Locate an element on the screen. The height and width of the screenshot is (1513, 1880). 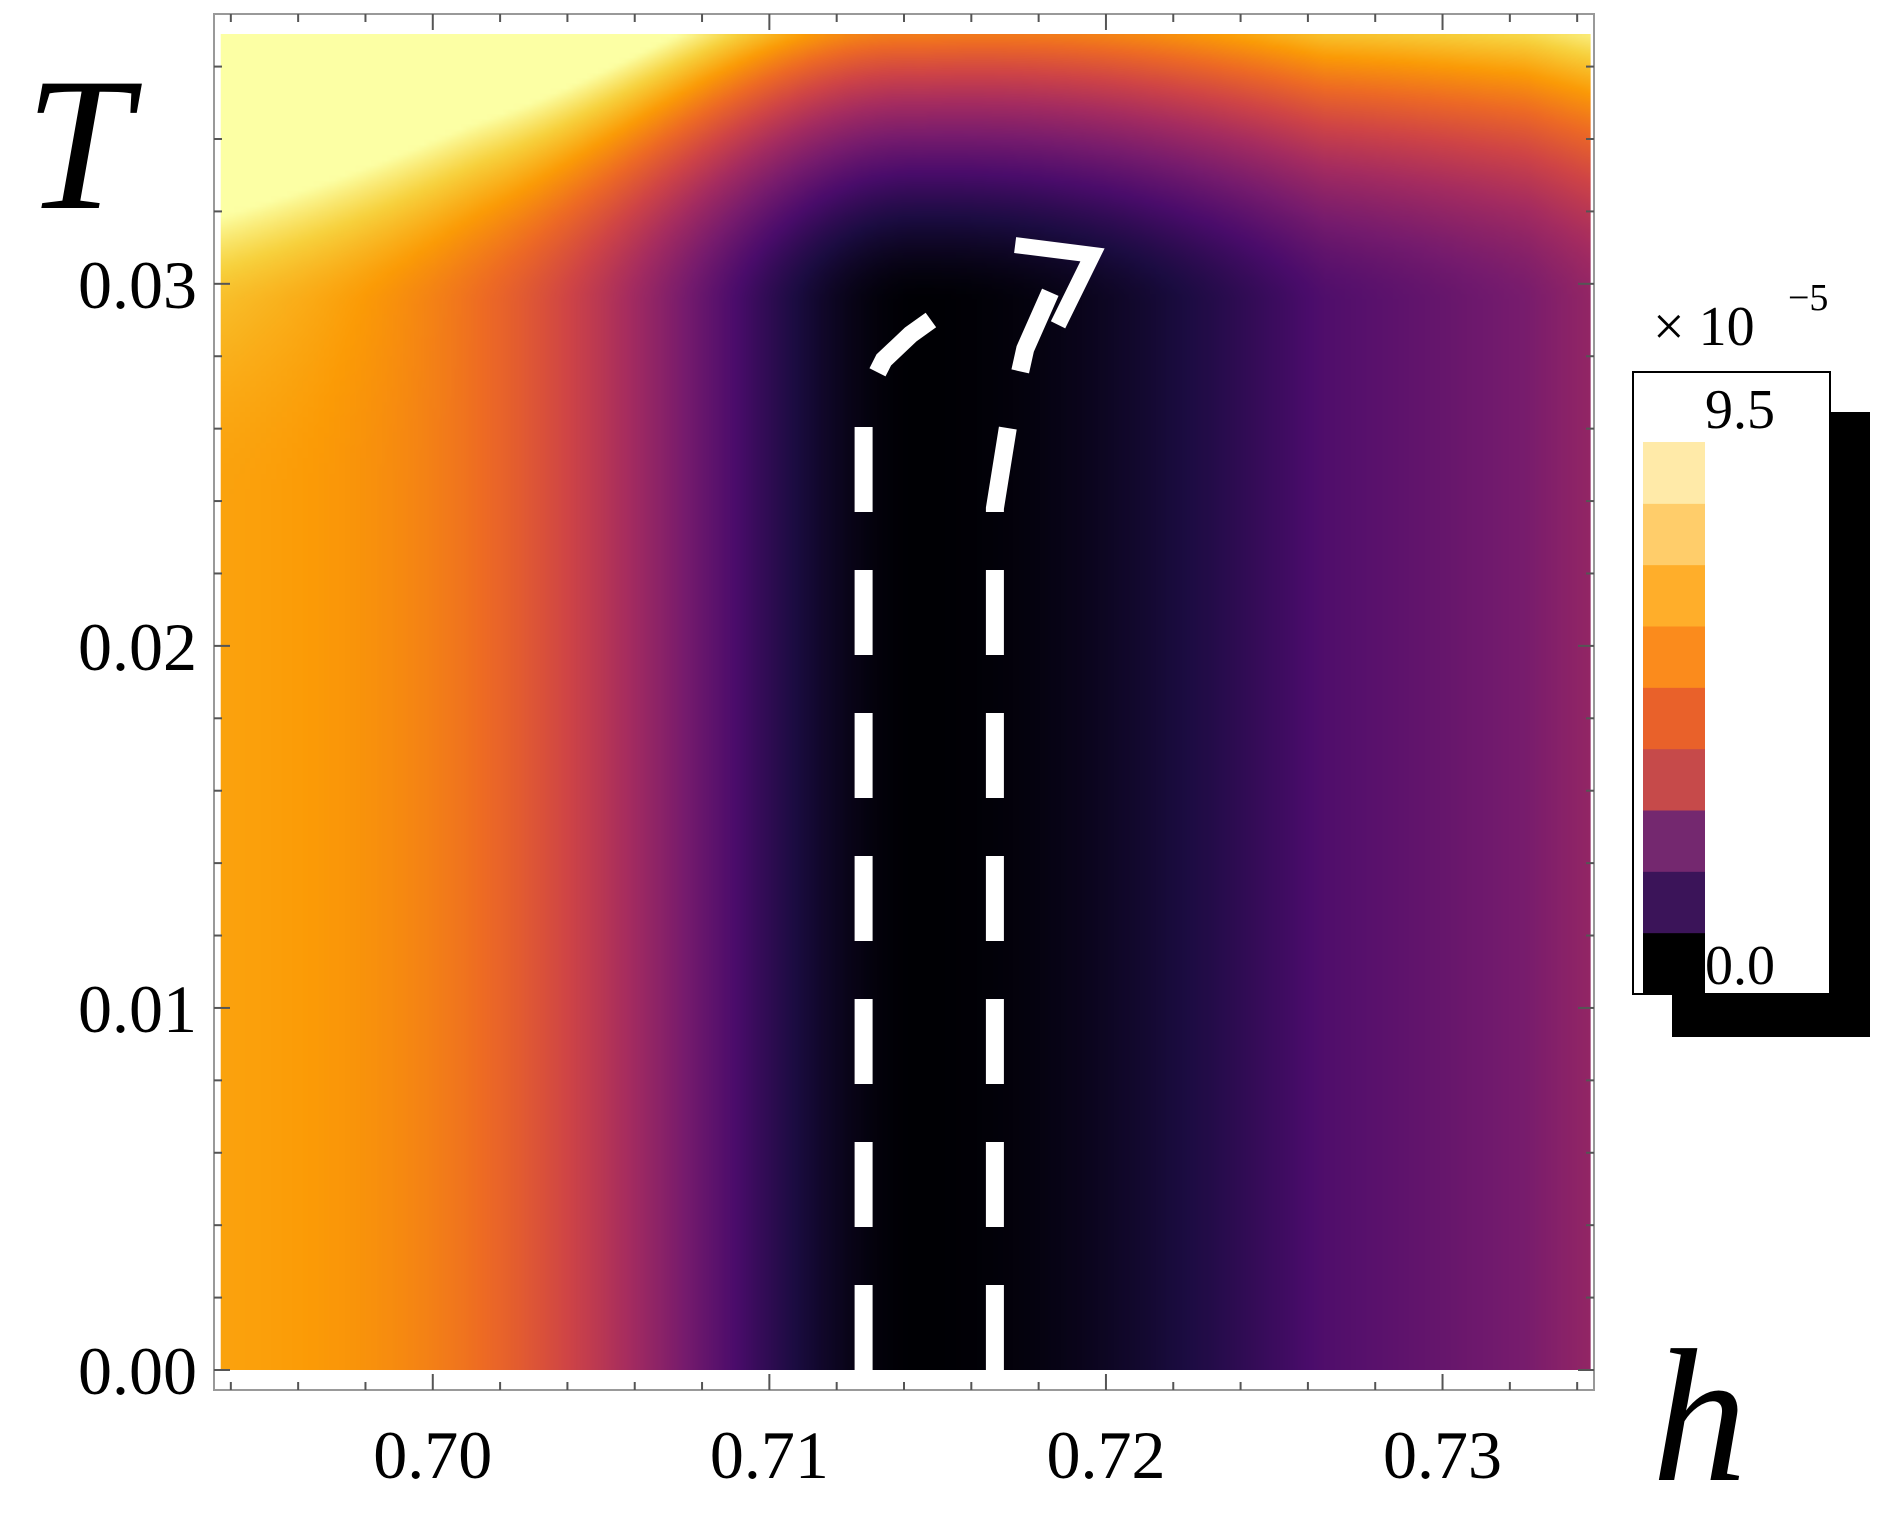
colorbar-exponent: −5 is located at coordinates (1808, 298).